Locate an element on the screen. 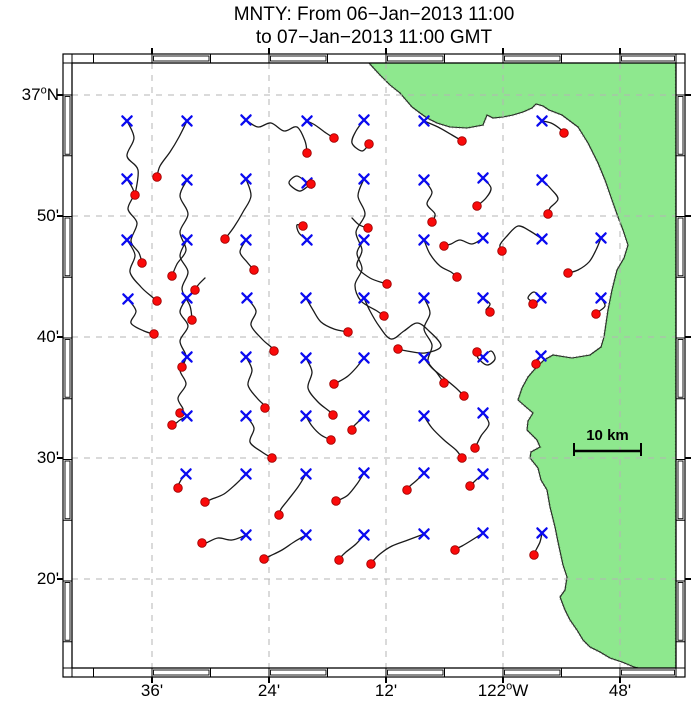 The height and width of the screenshot is (710, 691). figure-title-line1: MNTY: From 06−Jan−2013 11:00 is located at coordinates (374, 14).